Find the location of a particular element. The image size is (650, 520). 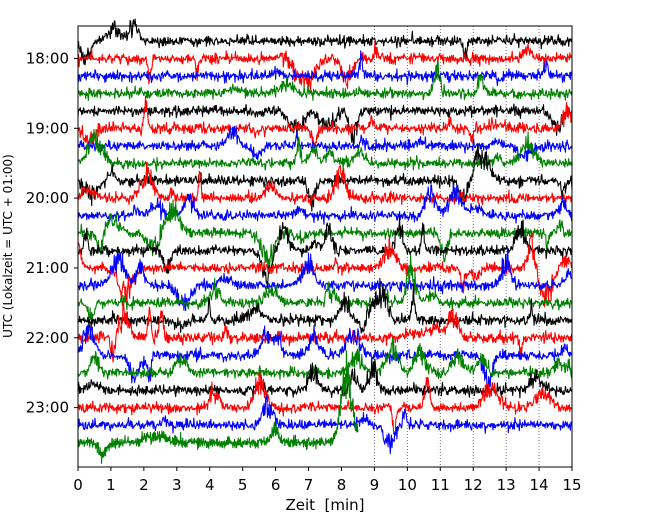

x-tick-label: 9 is located at coordinates (375, 485).